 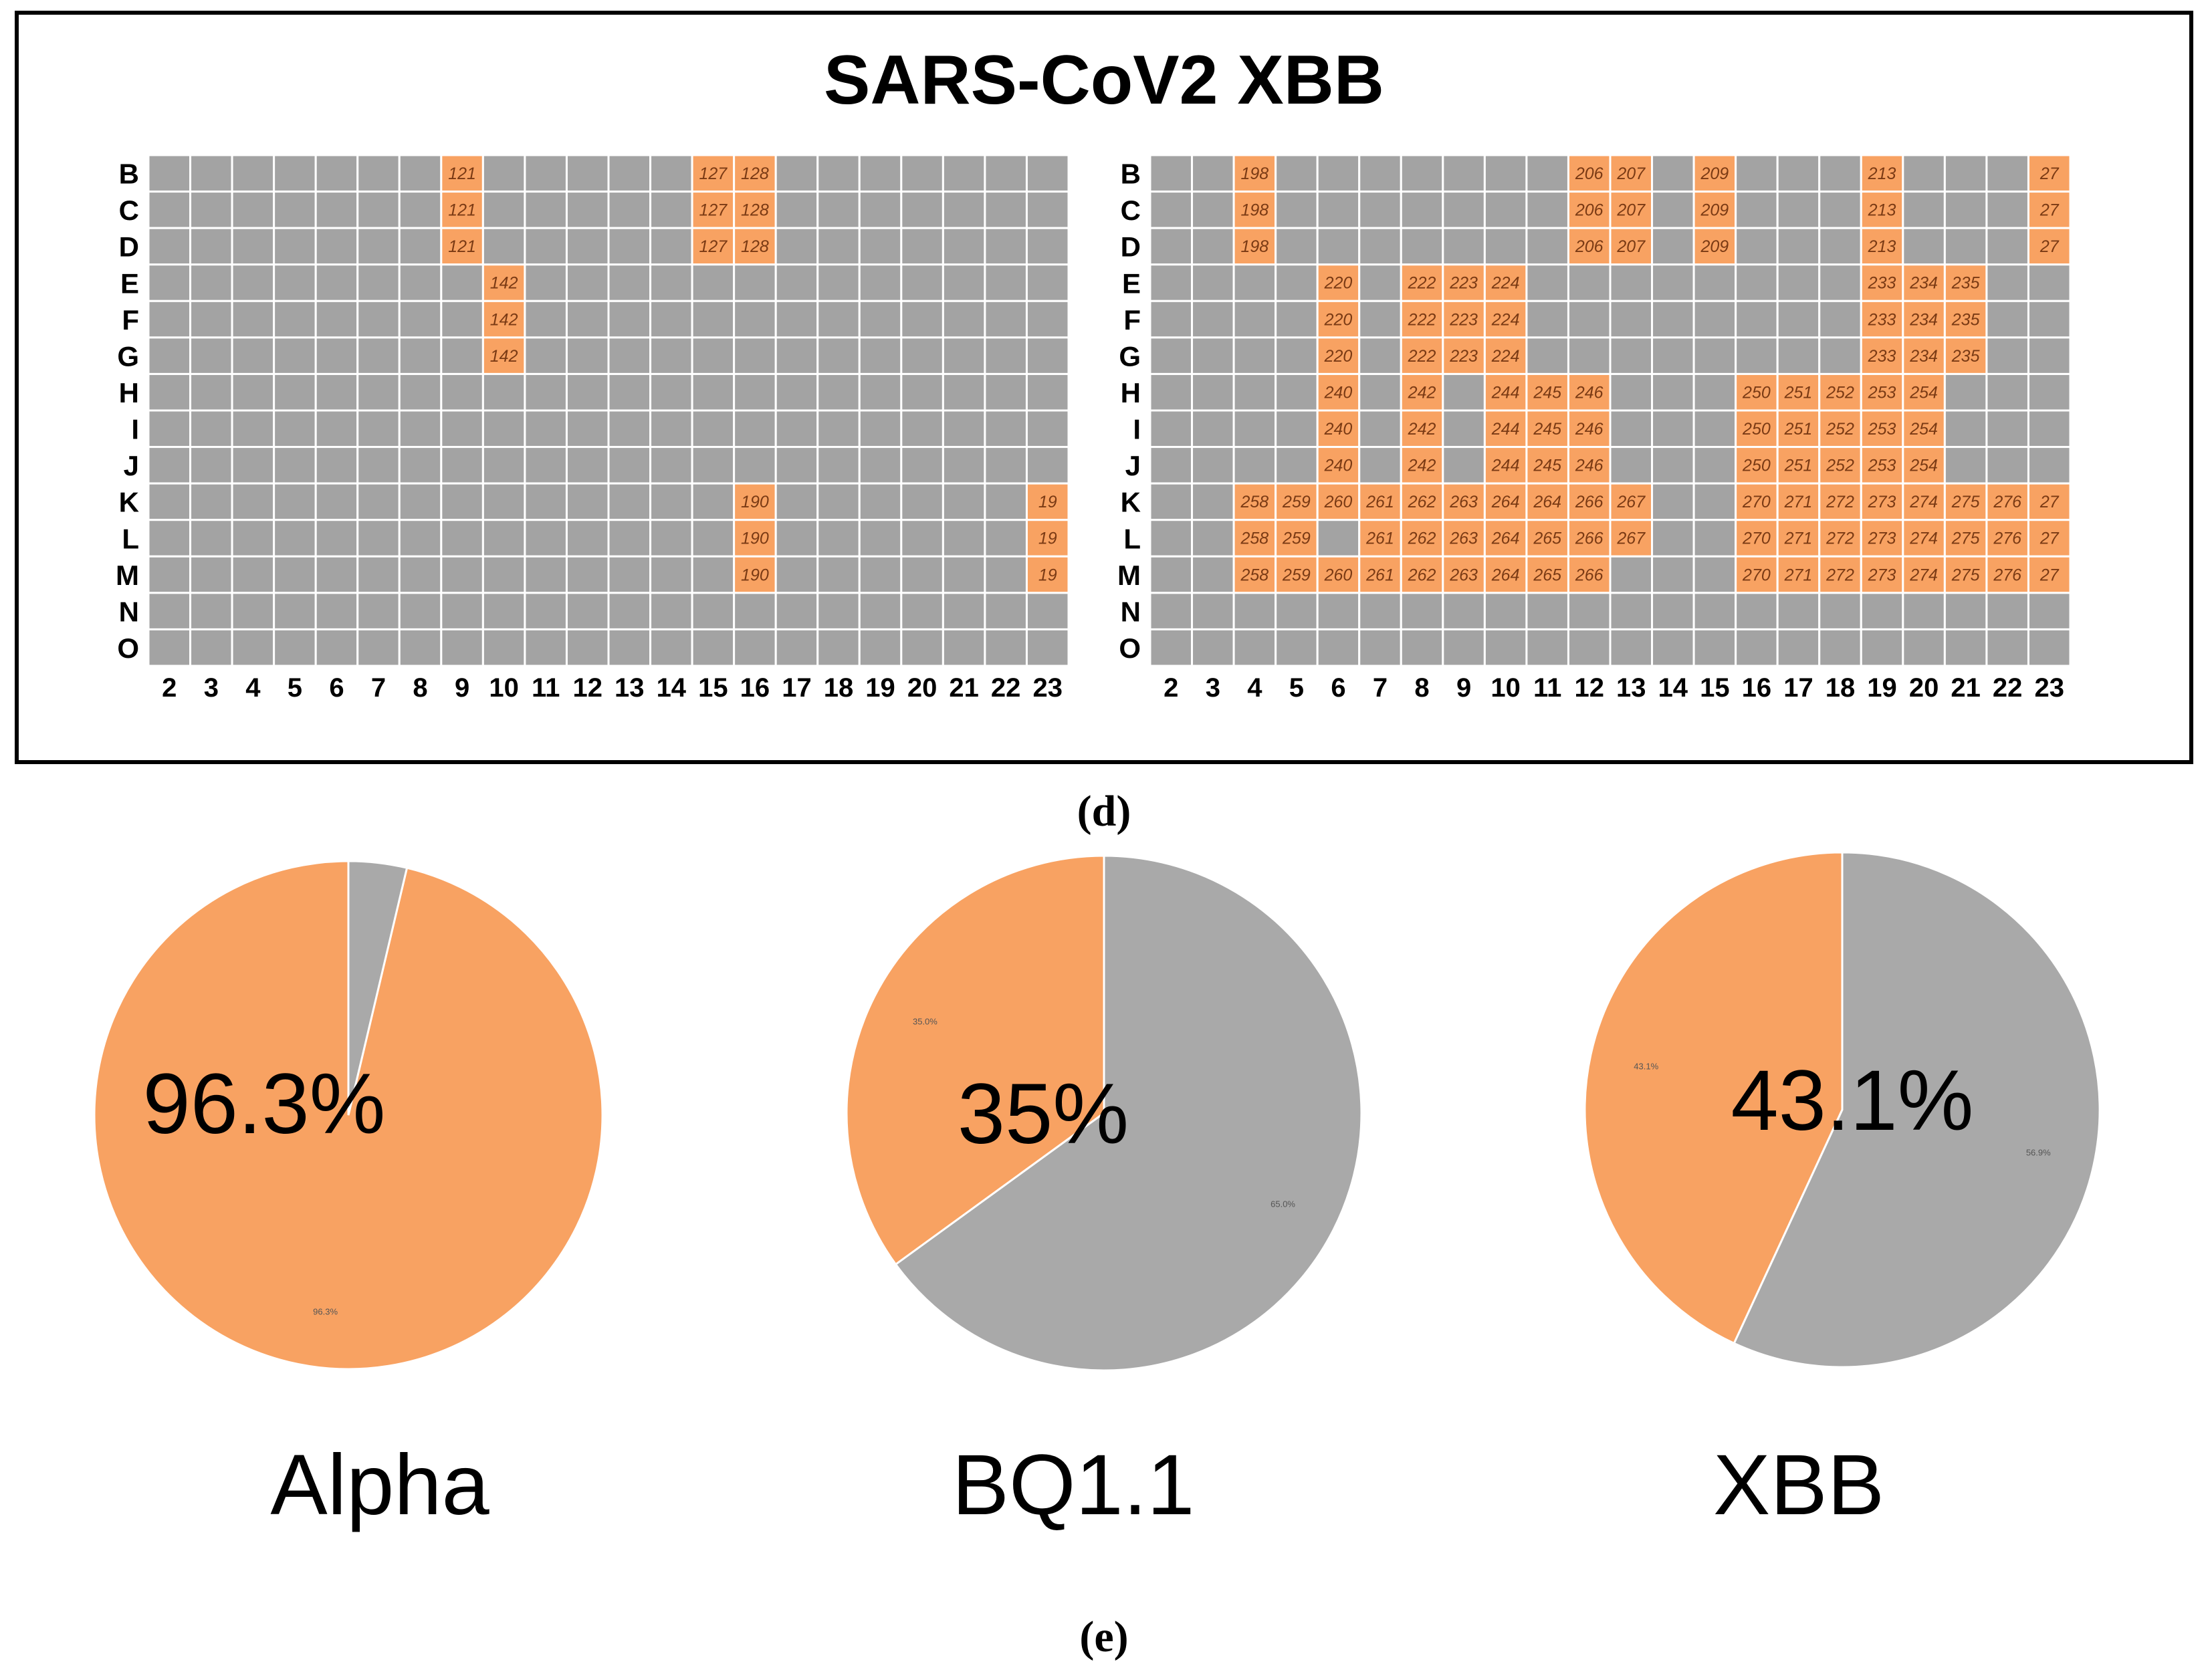 What do you see at coordinates (378, 611) in the screenshot?
I see `cell-N7` at bounding box center [378, 611].